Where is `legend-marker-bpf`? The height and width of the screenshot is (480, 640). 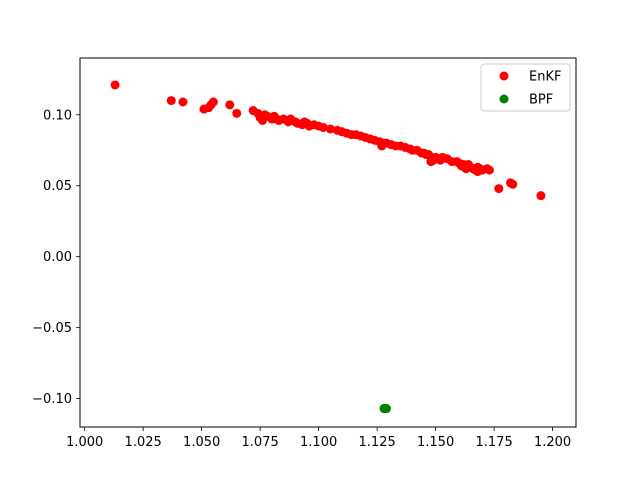
legend-marker-bpf is located at coordinates (504, 99).